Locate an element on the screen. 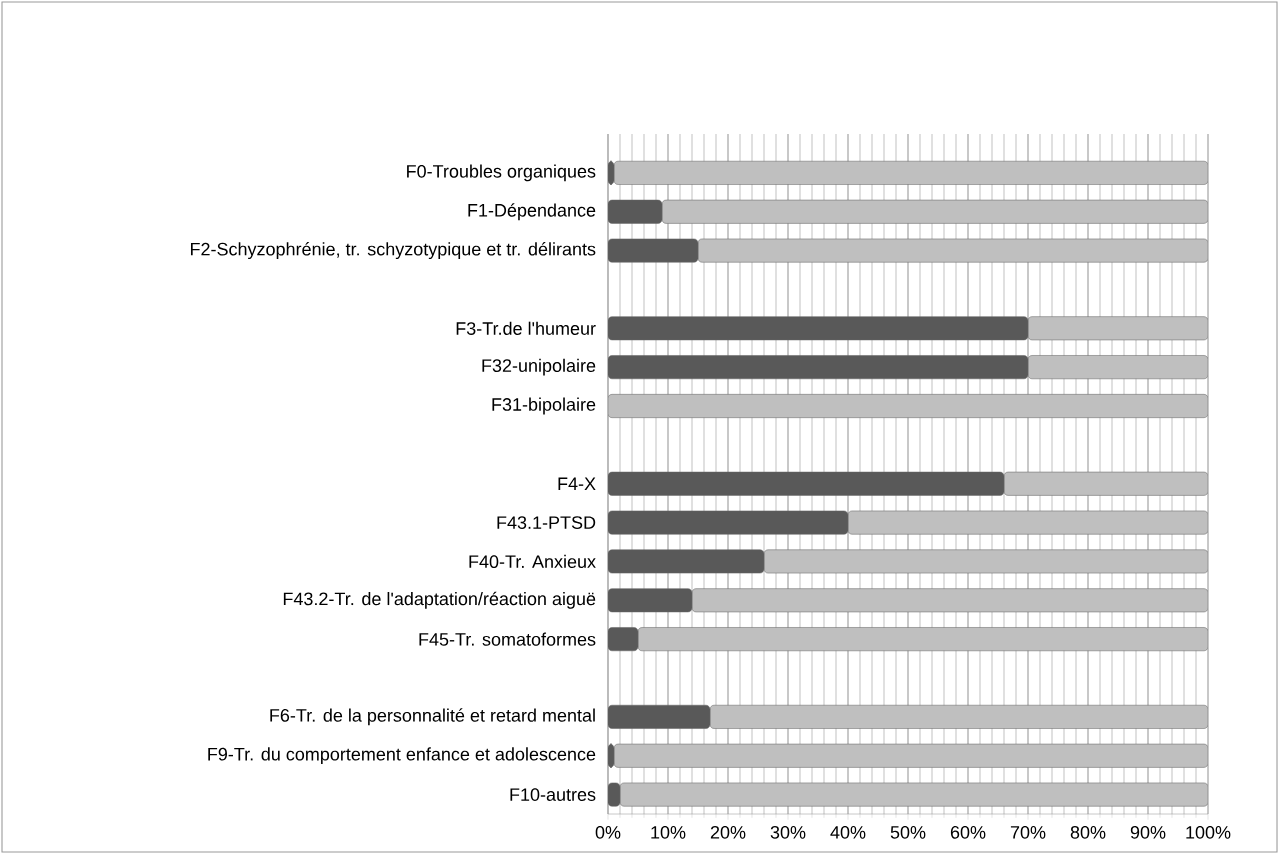 This screenshot has width=1279, height=854. x-tick-label: 0% is located at coordinates (608, 832).